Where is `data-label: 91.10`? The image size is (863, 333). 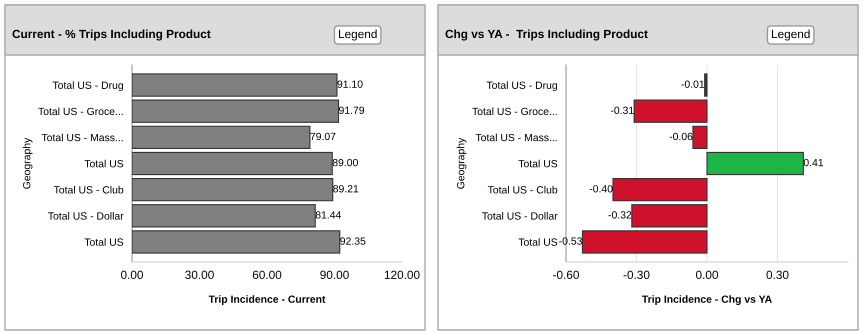
data-label: 91.10 is located at coordinates (350, 84).